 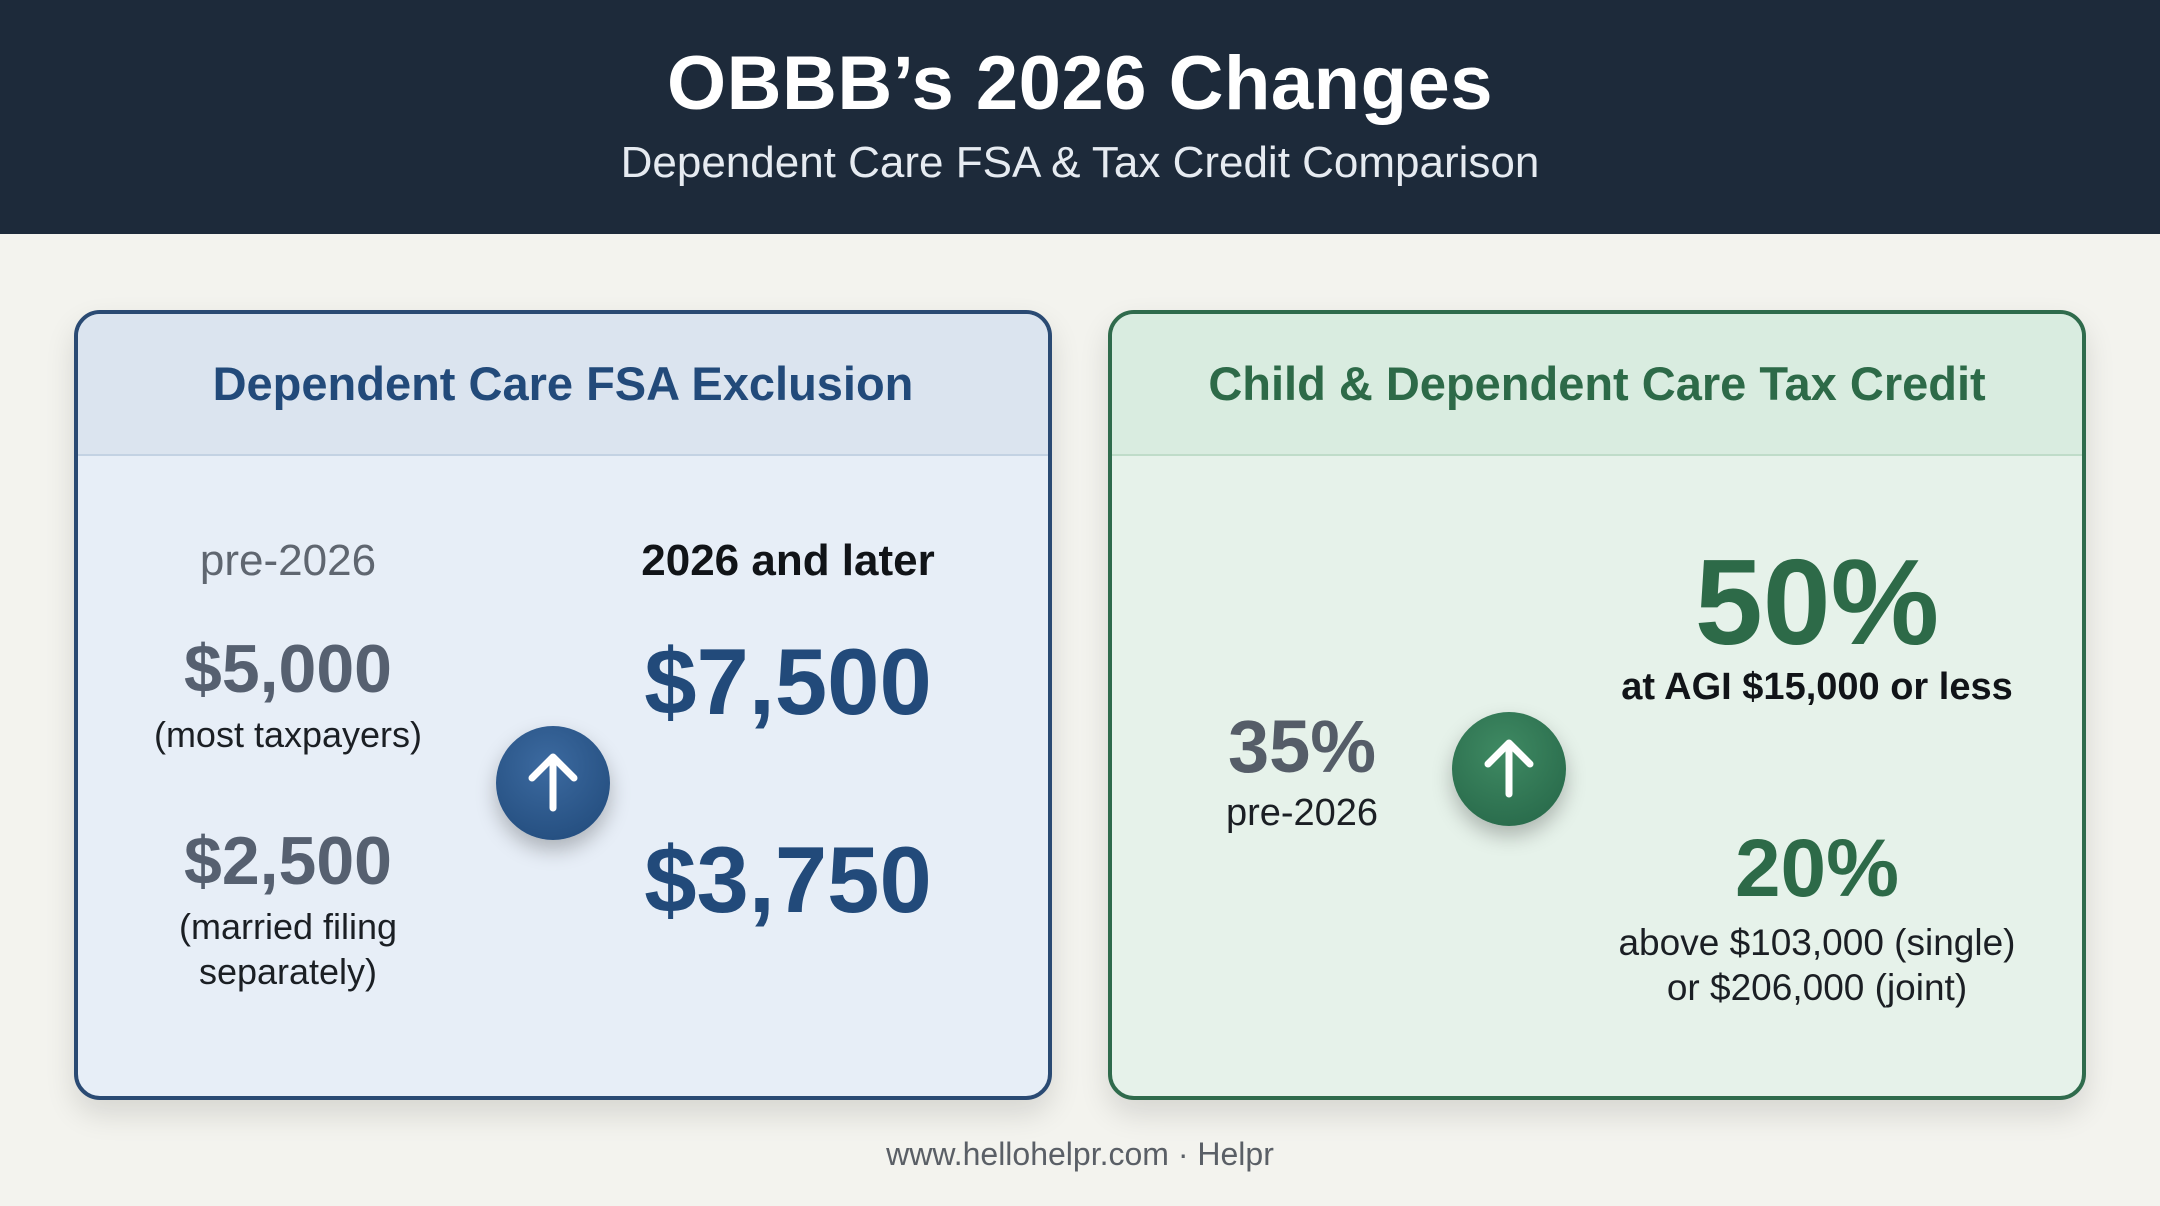 What do you see at coordinates (1302, 746) in the screenshot?
I see `credit-old-rate: 35%` at bounding box center [1302, 746].